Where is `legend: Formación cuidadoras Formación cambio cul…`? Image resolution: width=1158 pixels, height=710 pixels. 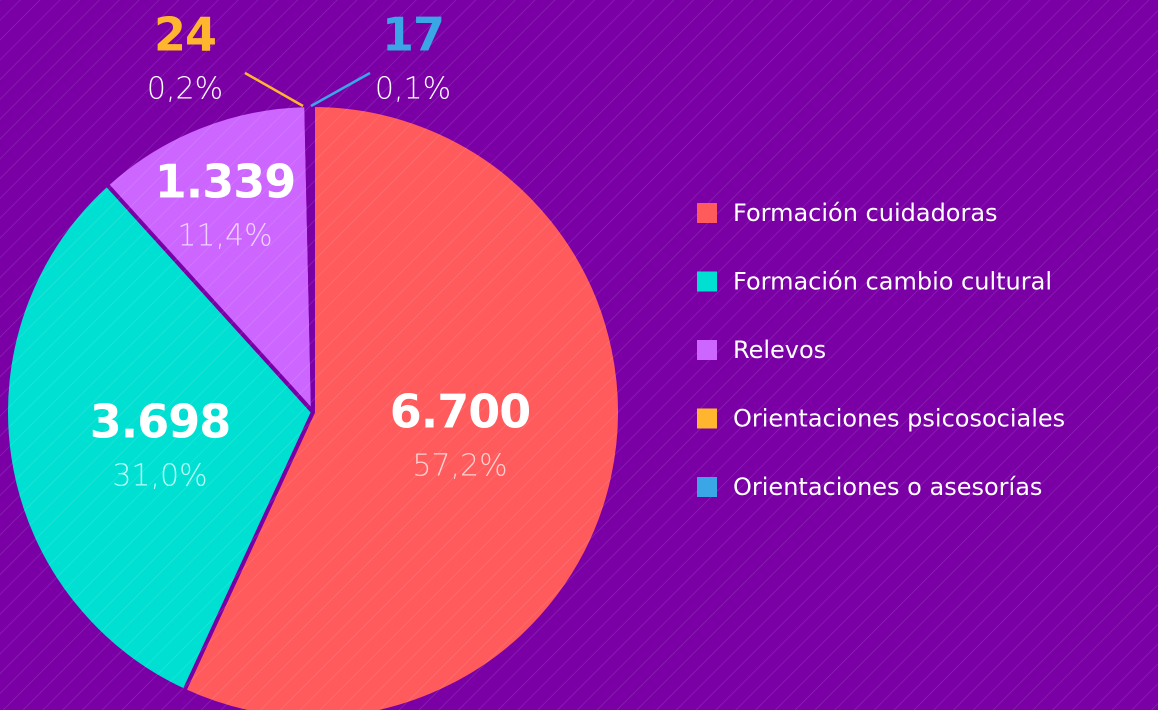 legend: Formación cuidadoras Formación cambio cul… is located at coordinates (881, 350).